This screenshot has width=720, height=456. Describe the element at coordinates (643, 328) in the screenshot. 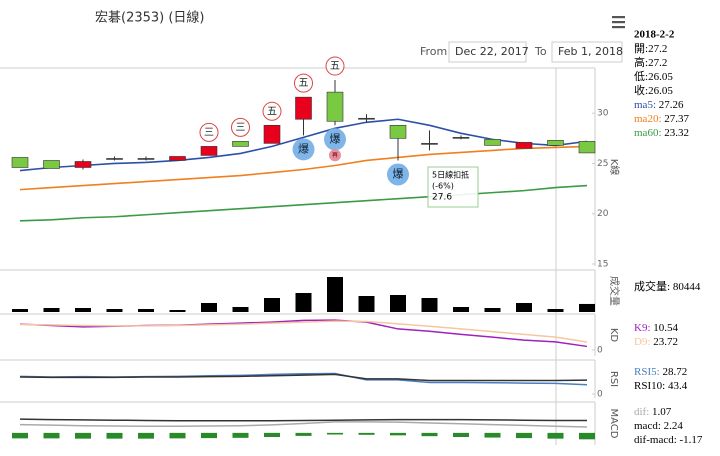

I see `readout-label: K9:` at that location.